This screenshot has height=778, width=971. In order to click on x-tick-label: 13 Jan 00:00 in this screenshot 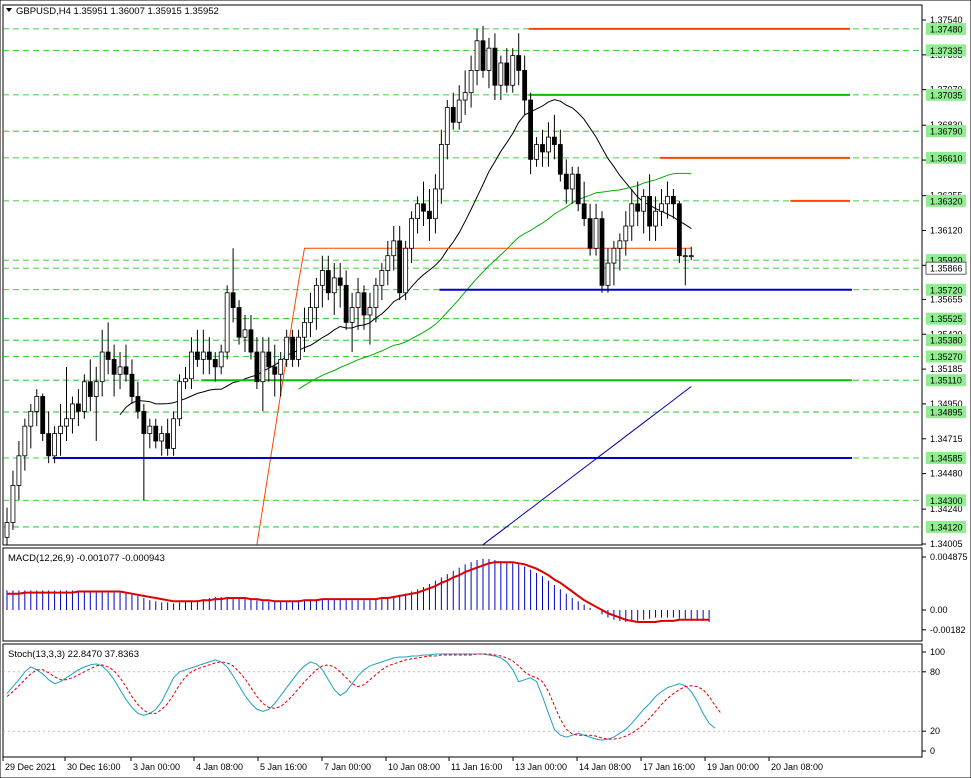, I will do `click(541, 767)`.